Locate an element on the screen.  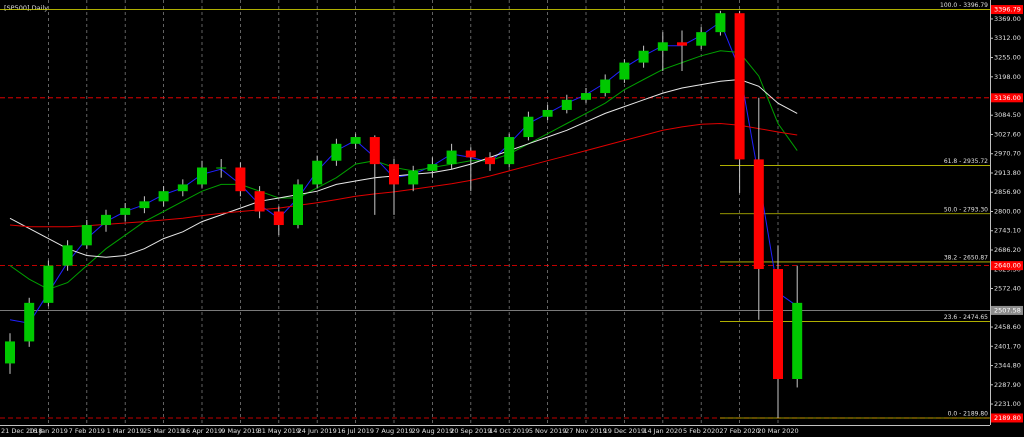
x-tick-label: 5 Nov 2019 is located at coordinates (548, 431).